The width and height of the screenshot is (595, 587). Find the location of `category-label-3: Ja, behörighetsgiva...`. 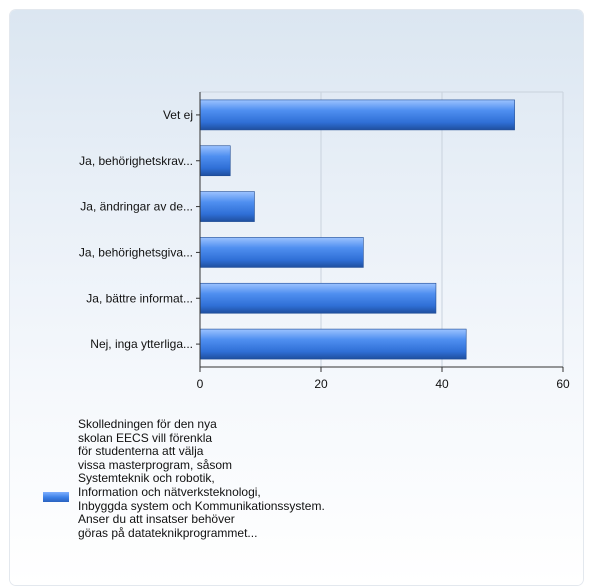

category-label-3: Ja, behörighetsgiva... is located at coordinates (136, 252).